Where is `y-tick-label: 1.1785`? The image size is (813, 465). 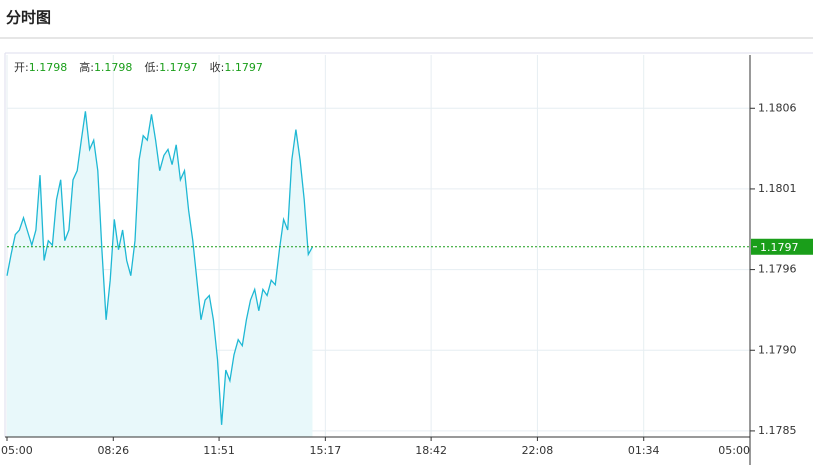 y-tick-label: 1.1785 is located at coordinates (777, 430).